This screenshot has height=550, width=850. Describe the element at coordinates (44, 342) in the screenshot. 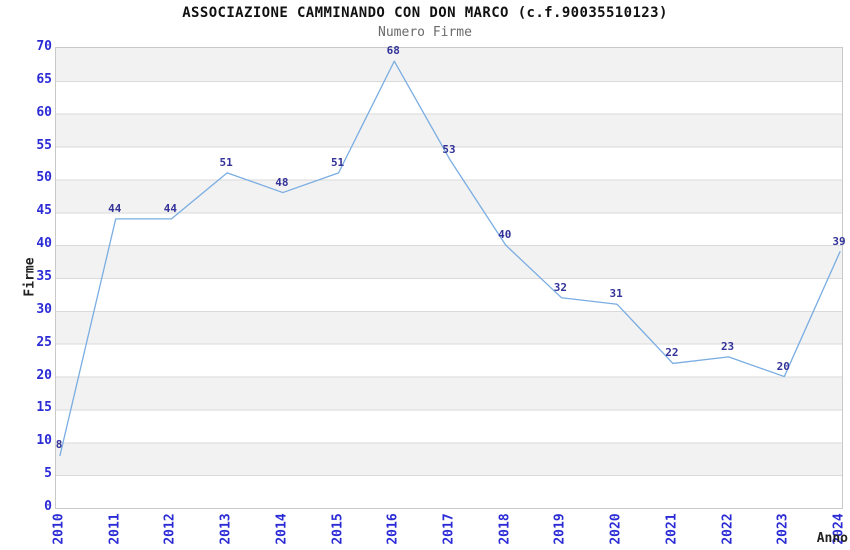

I see `y-tick-label: 25` at that location.